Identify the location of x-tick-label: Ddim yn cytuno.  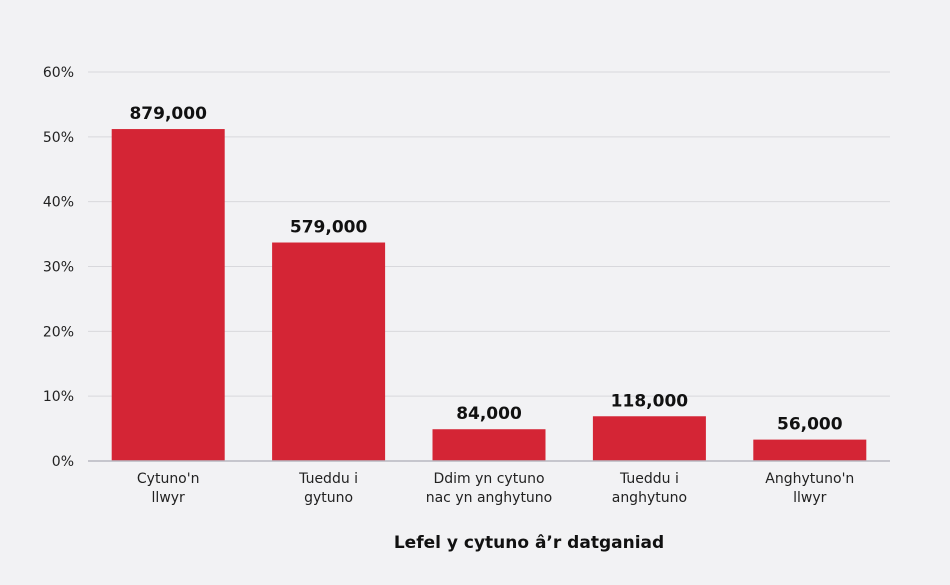
(488, 479).